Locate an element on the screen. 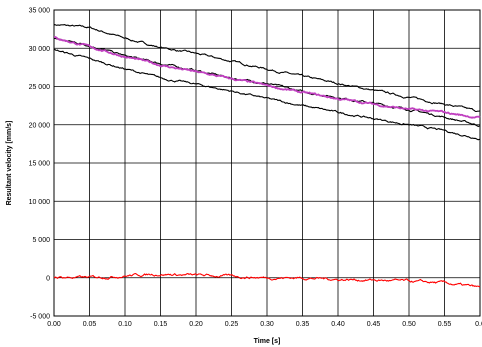  x-tick-label: 0.45 is located at coordinates (374, 324).